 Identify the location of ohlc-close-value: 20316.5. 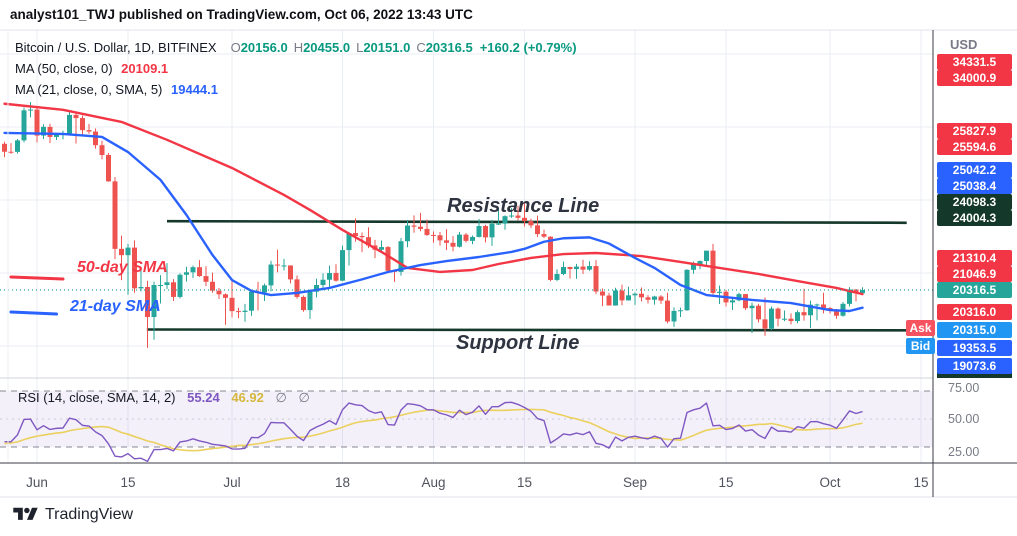
(449, 47).